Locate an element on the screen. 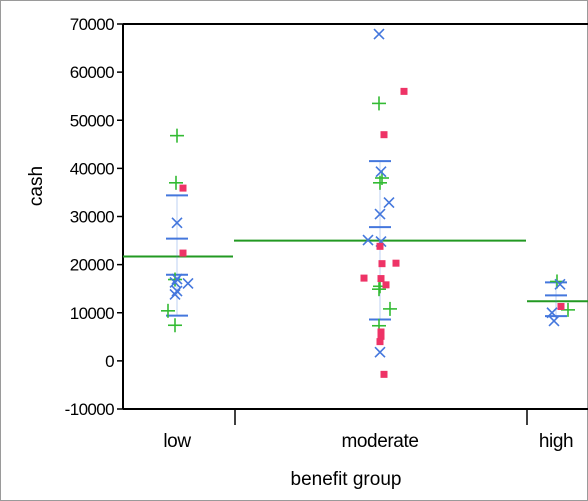 This screenshot has width=588, height=501. y-tick-label: 50000 is located at coordinates (92, 120).